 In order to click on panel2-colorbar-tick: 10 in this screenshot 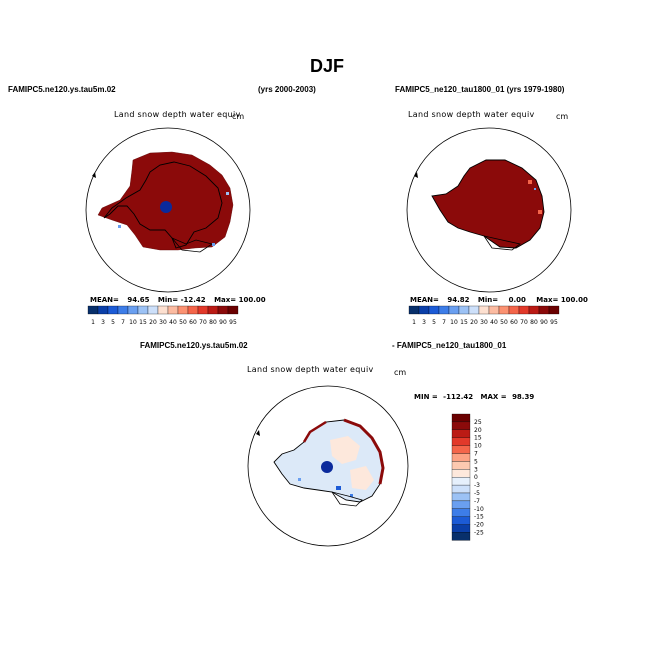, I will do `click(454, 322)`.